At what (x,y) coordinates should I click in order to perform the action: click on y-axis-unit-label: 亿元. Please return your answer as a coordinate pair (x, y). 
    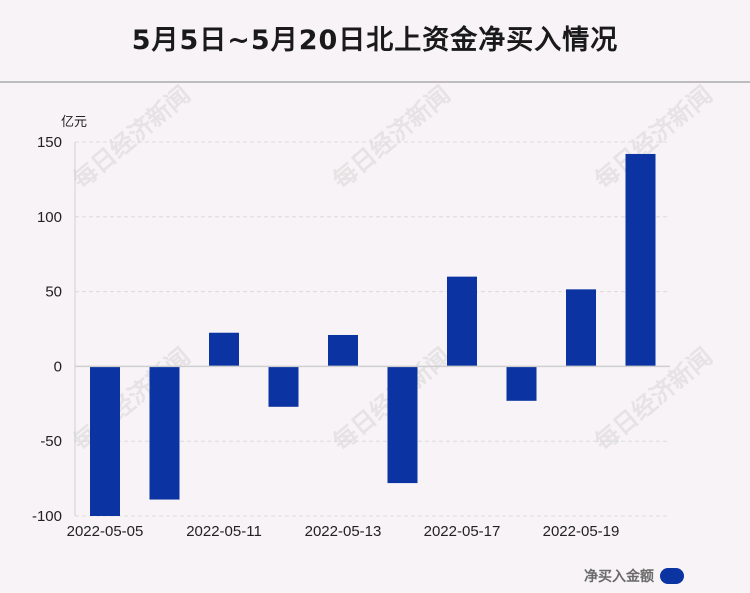
    Looking at the image, I should click on (74, 122).